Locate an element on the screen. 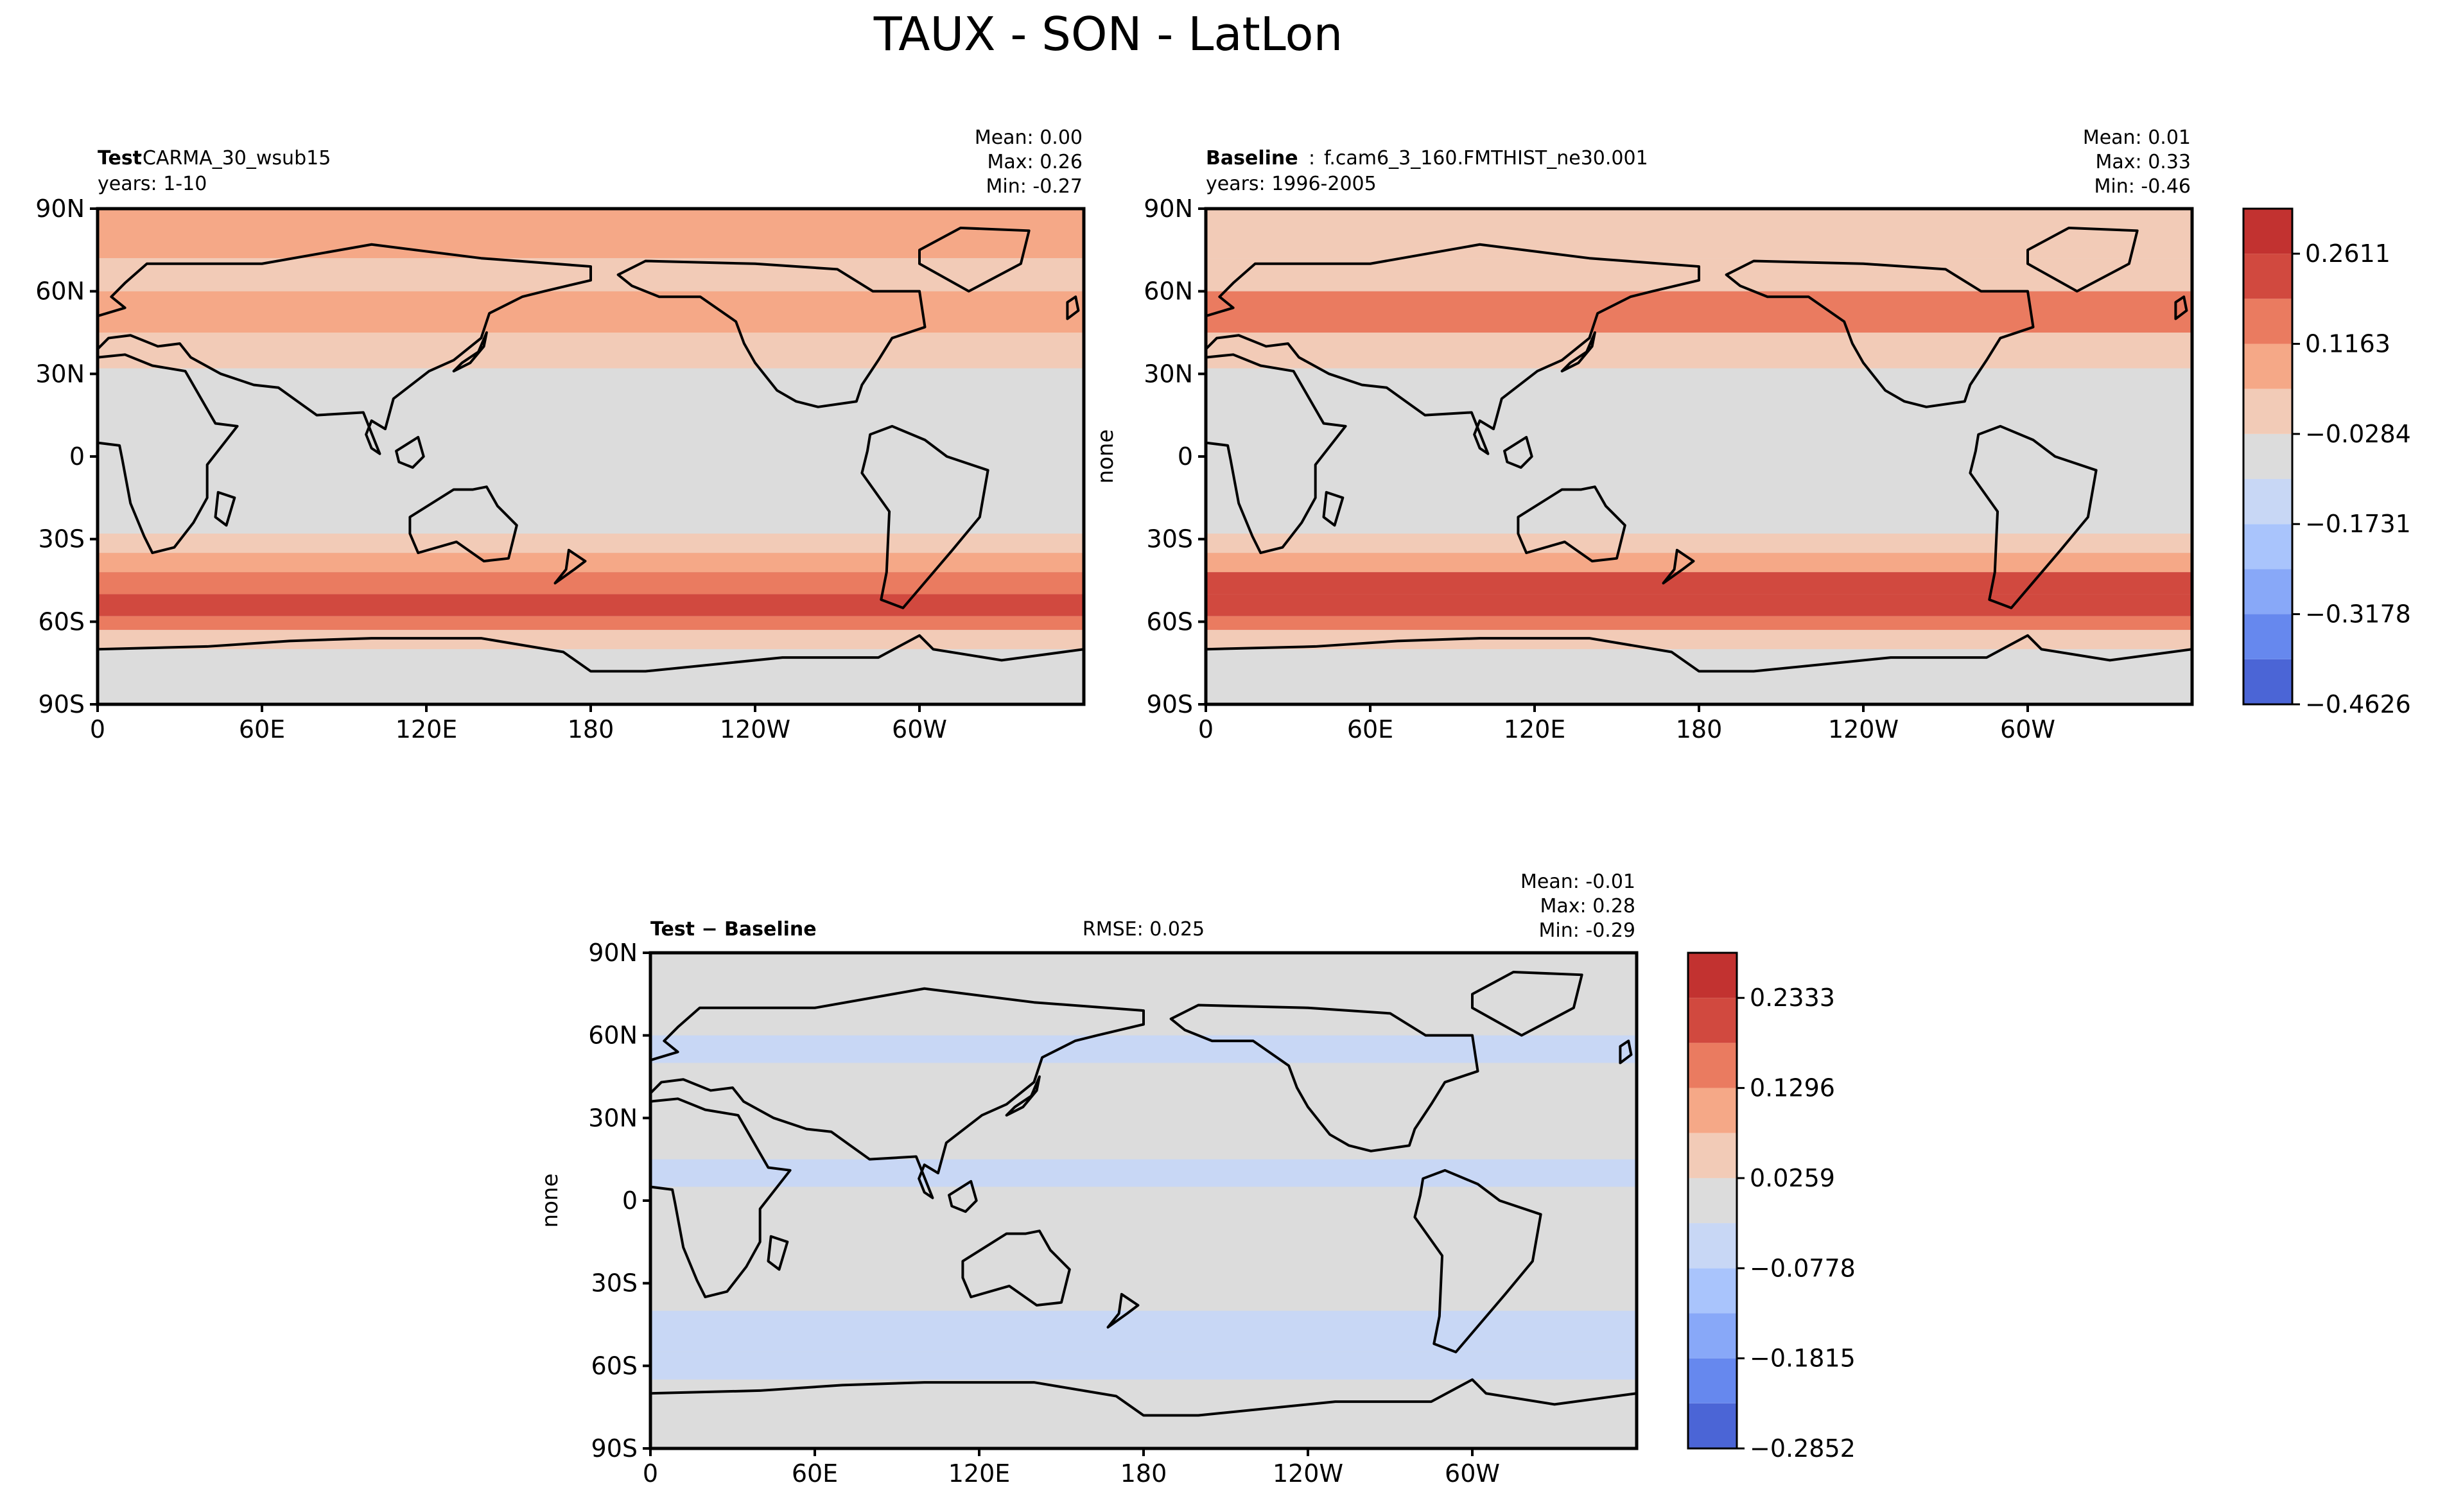 Image resolution: width=2438 pixels, height=1512 pixels. y-tick-label: 60S is located at coordinates (62, 621).